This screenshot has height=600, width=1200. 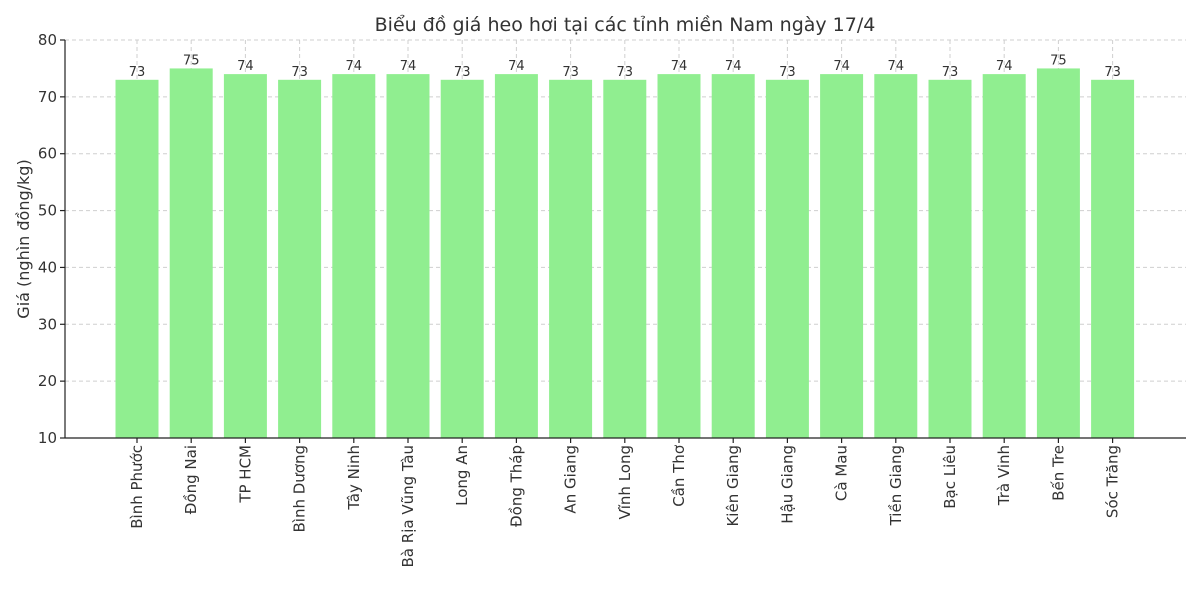 What do you see at coordinates (1058, 473) in the screenshot?
I see `x-tick-label: Bến Tre` at bounding box center [1058, 473].